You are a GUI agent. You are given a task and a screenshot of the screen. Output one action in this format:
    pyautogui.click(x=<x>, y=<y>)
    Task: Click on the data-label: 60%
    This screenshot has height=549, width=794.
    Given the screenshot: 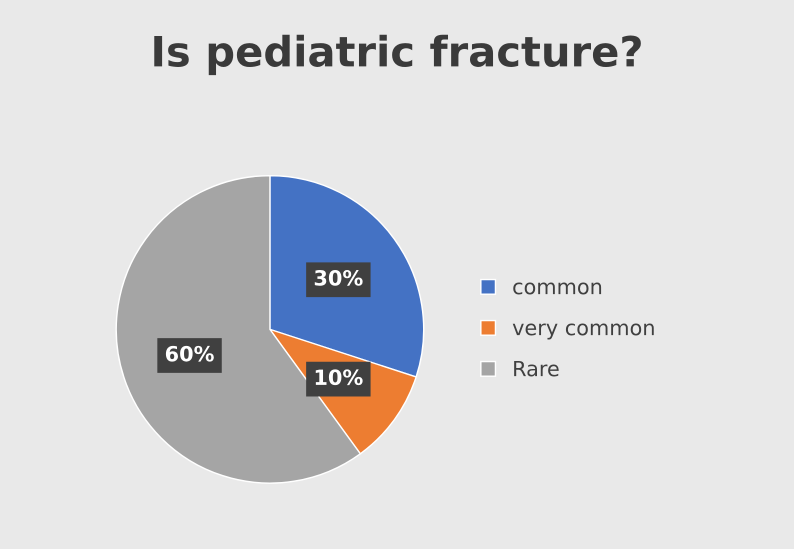 What is the action you would take?
    pyautogui.click(x=190, y=354)
    